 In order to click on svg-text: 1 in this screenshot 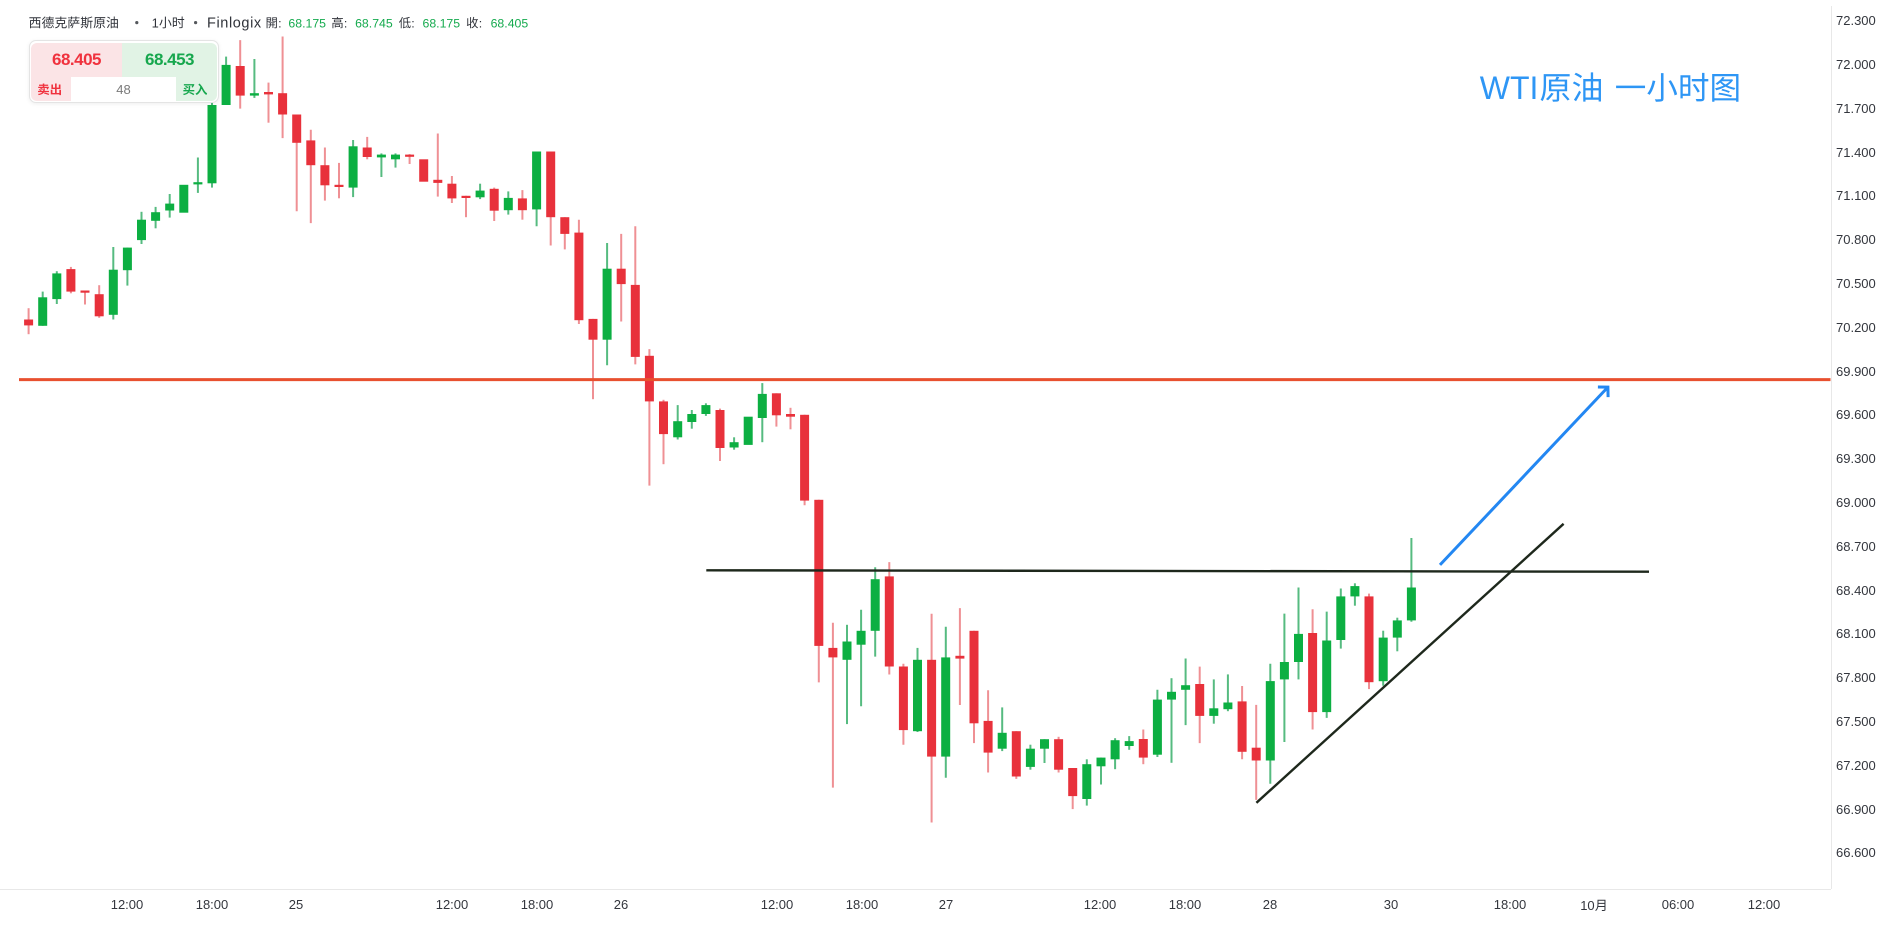, I will do `click(155, 22)`.